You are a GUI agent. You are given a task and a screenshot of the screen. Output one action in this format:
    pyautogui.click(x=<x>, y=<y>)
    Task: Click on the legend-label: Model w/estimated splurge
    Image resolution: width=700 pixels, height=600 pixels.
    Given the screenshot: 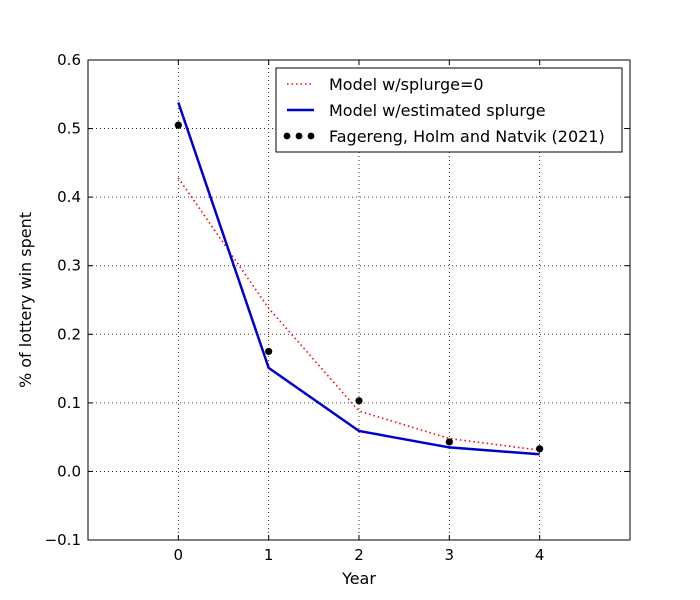 What is the action you would take?
    pyautogui.click(x=437, y=110)
    